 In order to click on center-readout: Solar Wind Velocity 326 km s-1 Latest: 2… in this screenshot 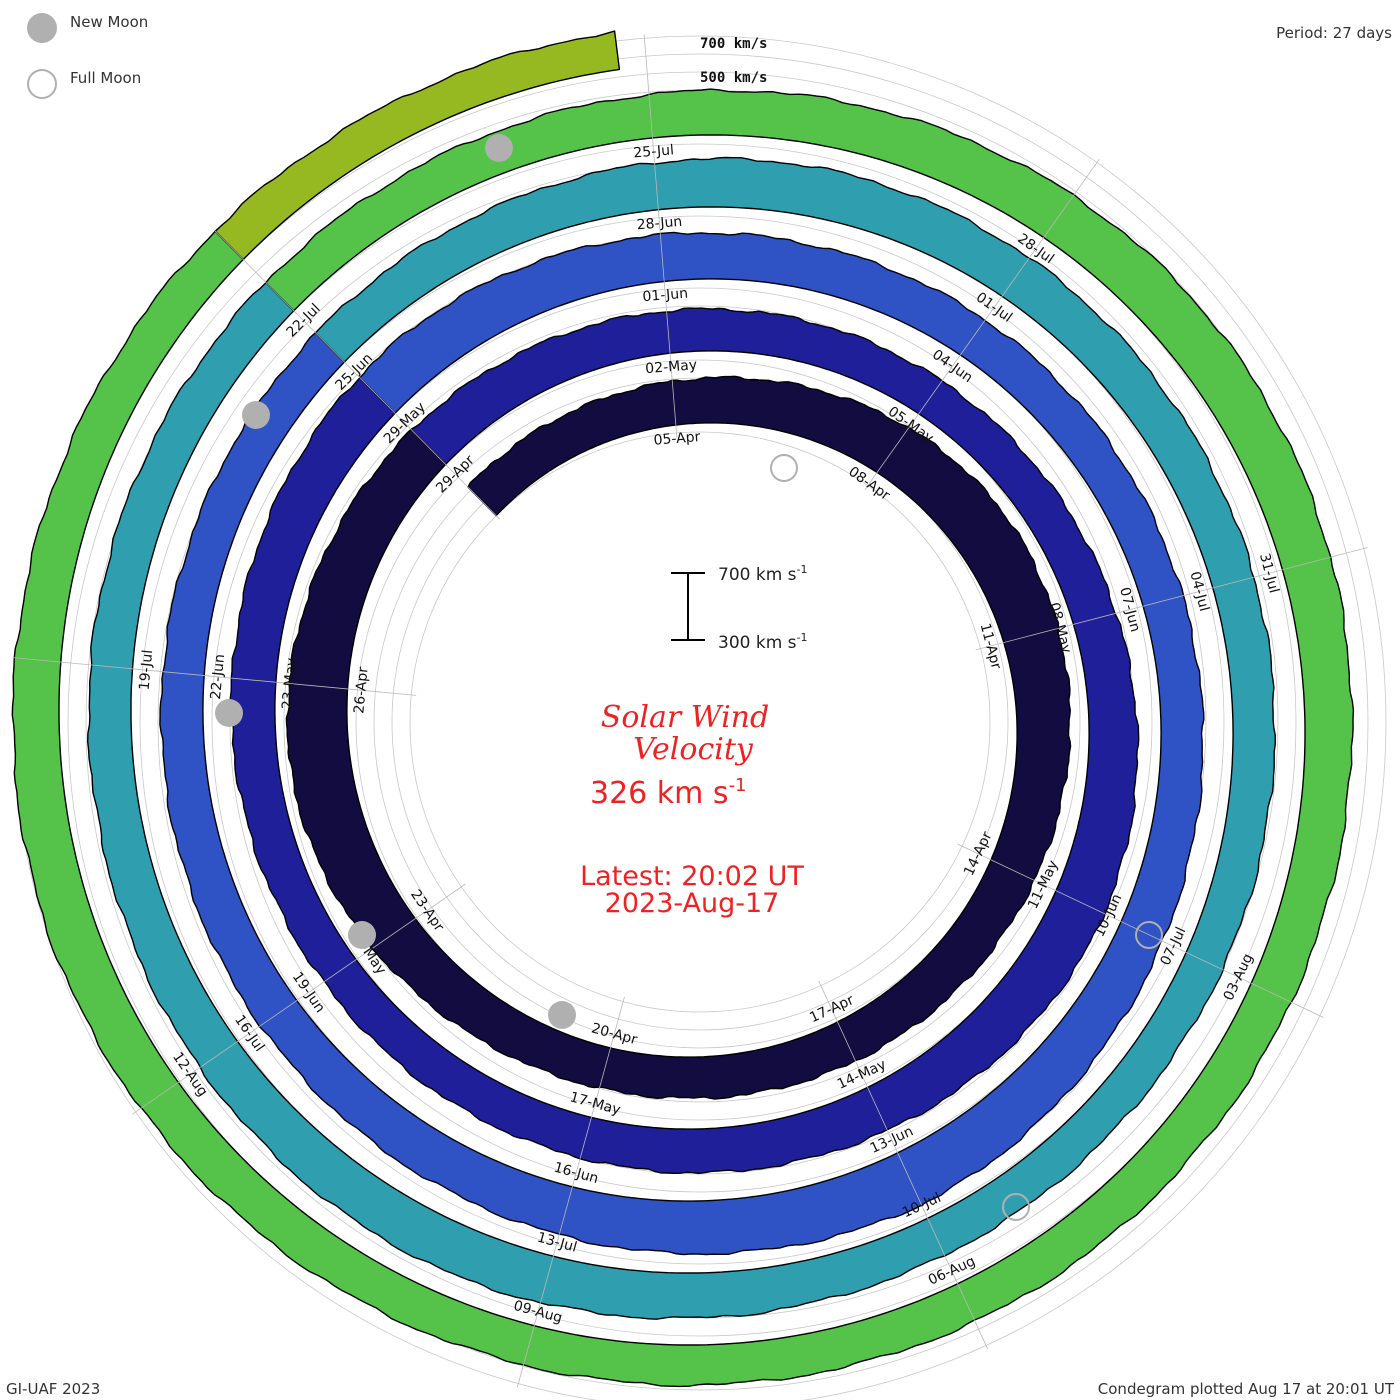, I will do `click(692, 809)`.